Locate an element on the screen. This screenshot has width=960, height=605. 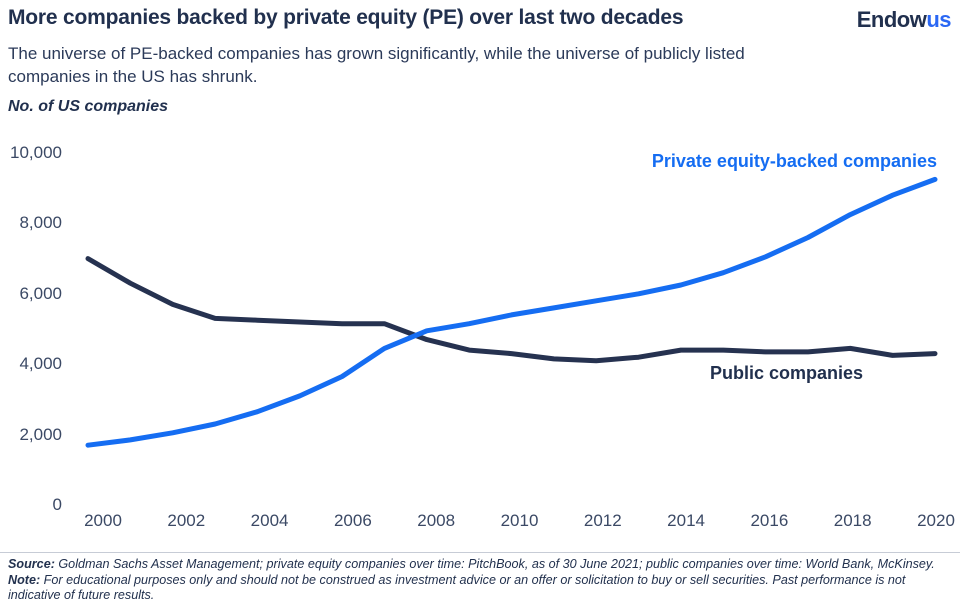
y-tick-label: 6,000 is located at coordinates (40, 293).